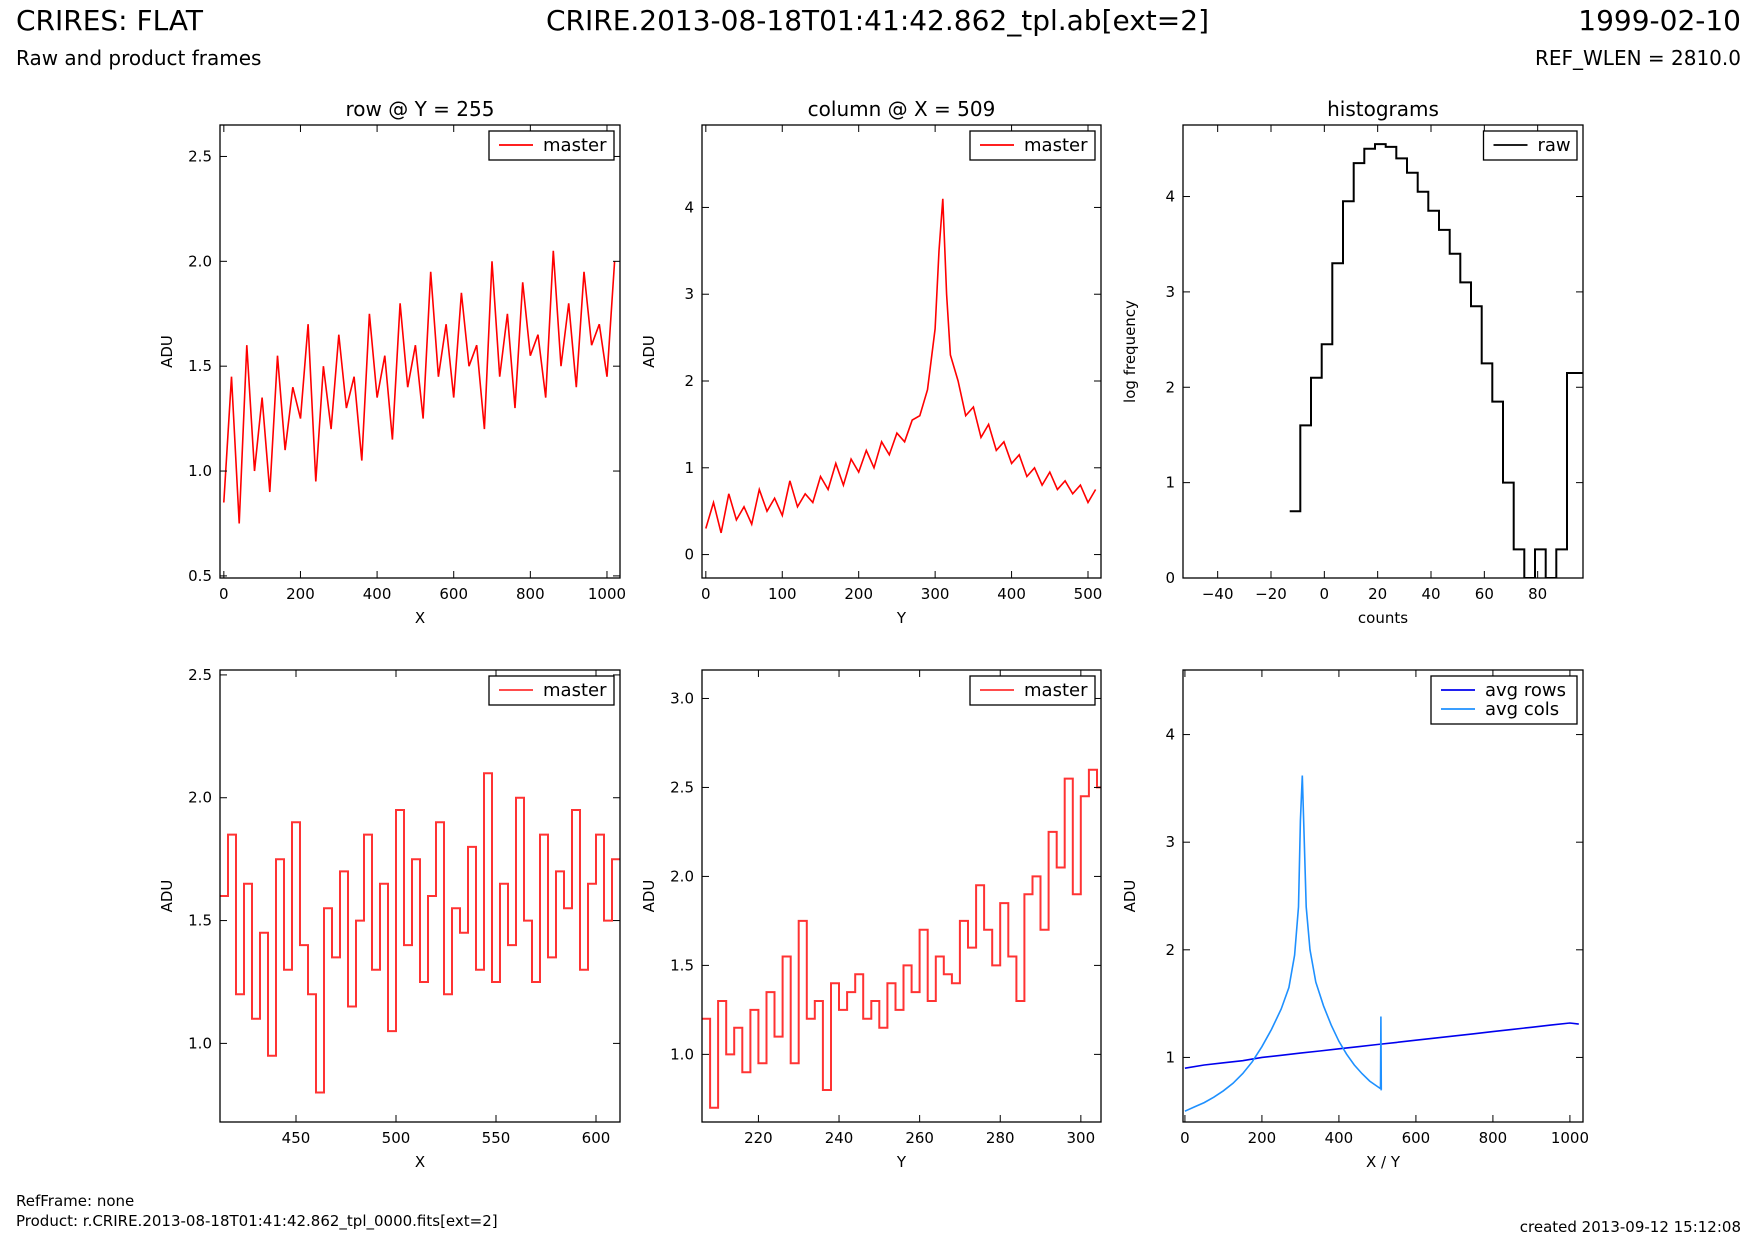  I want to click on chart-5-frame, so click(901, 896).